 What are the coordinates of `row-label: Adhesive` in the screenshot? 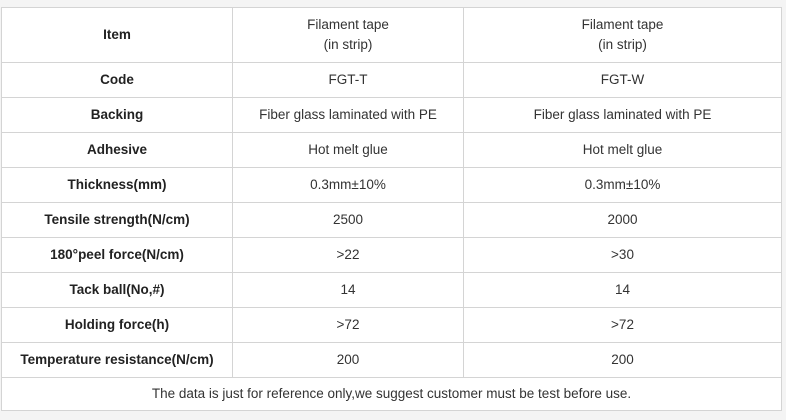 It's located at (117, 150).